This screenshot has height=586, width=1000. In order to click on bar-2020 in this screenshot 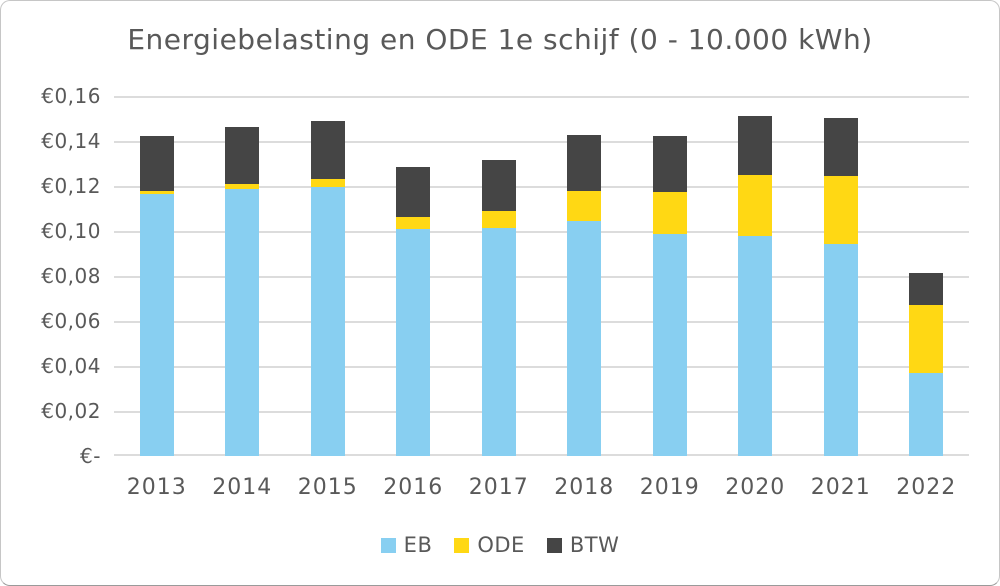, I will do `click(755, 285)`.